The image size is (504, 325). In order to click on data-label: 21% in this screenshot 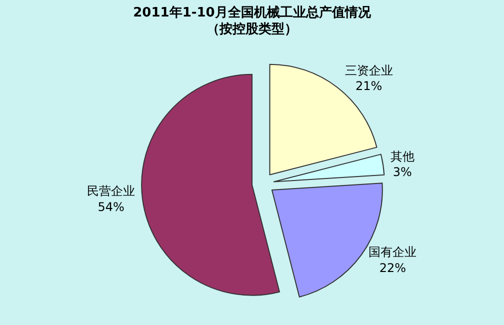, I will do `click(369, 86)`.